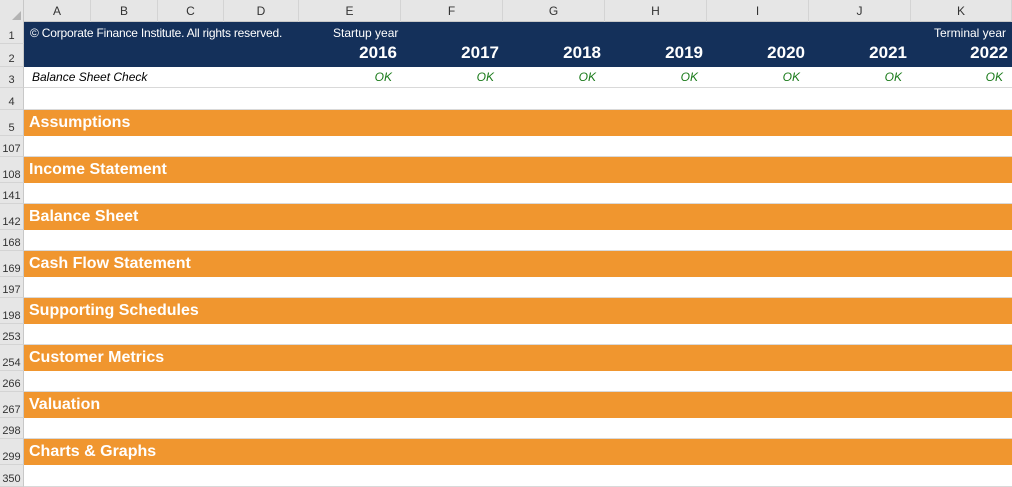 Image resolution: width=1012 pixels, height=487 pixels. I want to click on column-header-j: J, so click(860, 11).